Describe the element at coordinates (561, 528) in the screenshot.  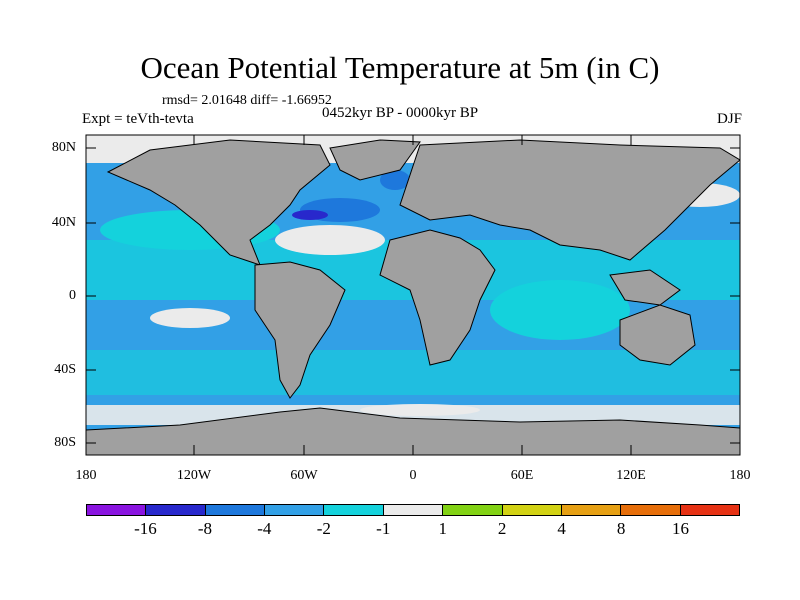
I see `colorbar-label: 4` at that location.